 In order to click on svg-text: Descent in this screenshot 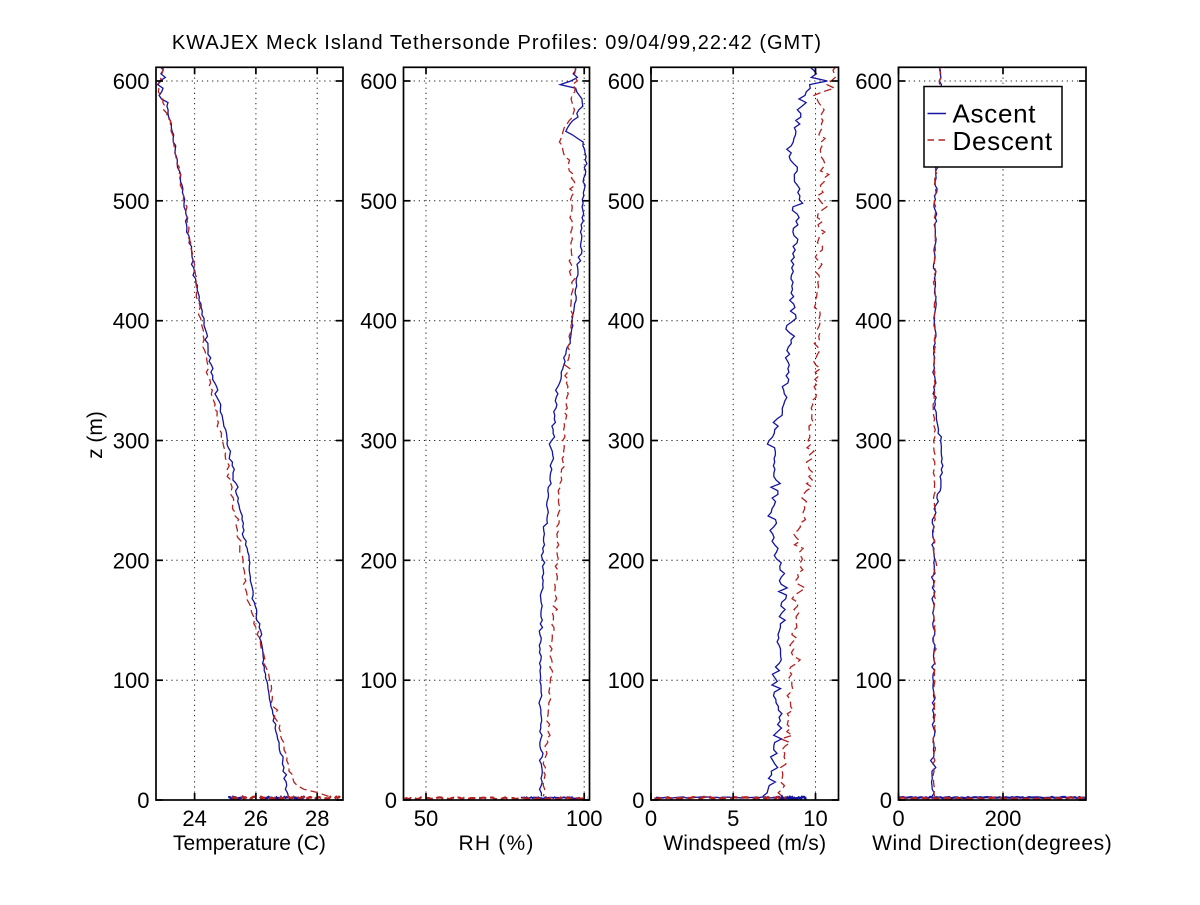, I will do `click(1003, 141)`.